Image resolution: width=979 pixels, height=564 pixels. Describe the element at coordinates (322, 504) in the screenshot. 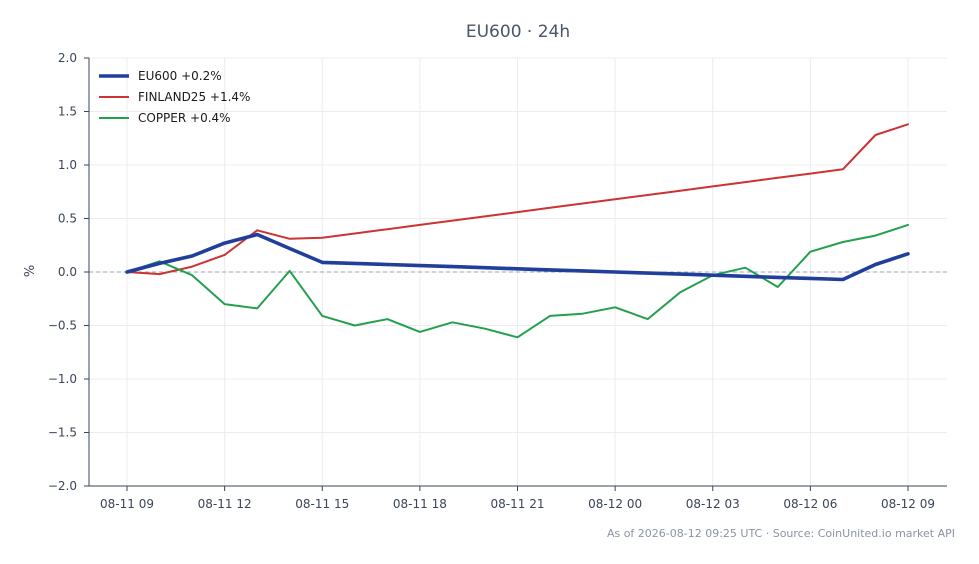

I see `x-tick-label: 08-11 15` at that location.